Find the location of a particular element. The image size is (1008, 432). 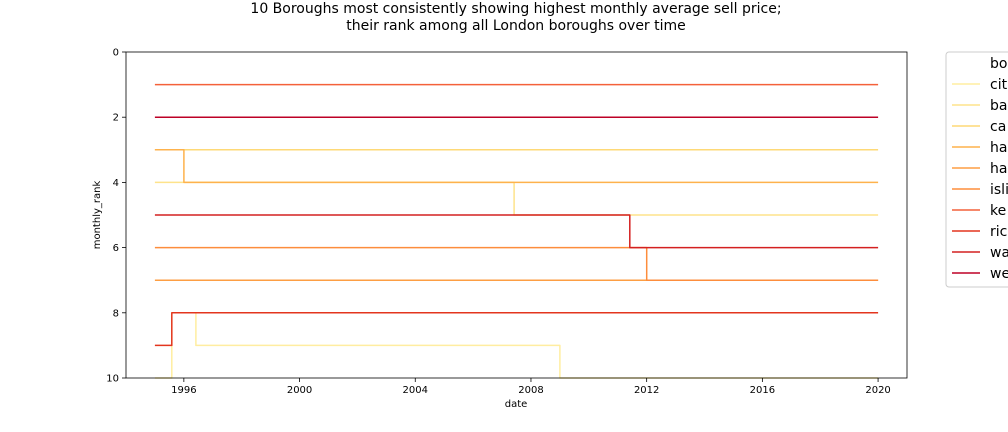

x-tick-label: 2000 is located at coordinates (299, 390).